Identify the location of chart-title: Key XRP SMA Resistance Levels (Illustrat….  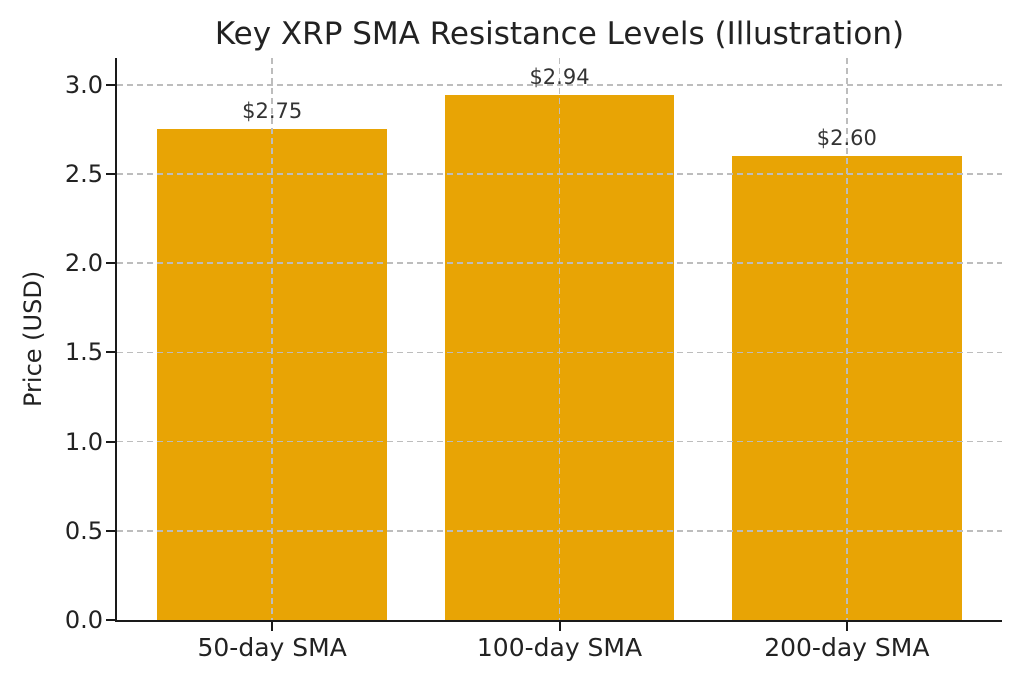
(559, 34).